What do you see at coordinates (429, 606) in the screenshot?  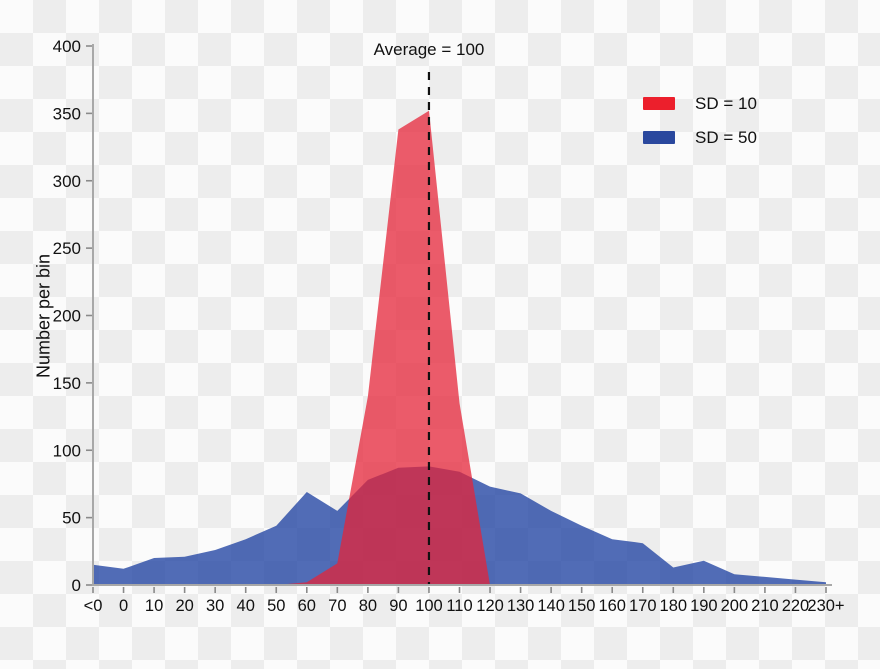 I see `x-tick-label: 100` at bounding box center [429, 606].